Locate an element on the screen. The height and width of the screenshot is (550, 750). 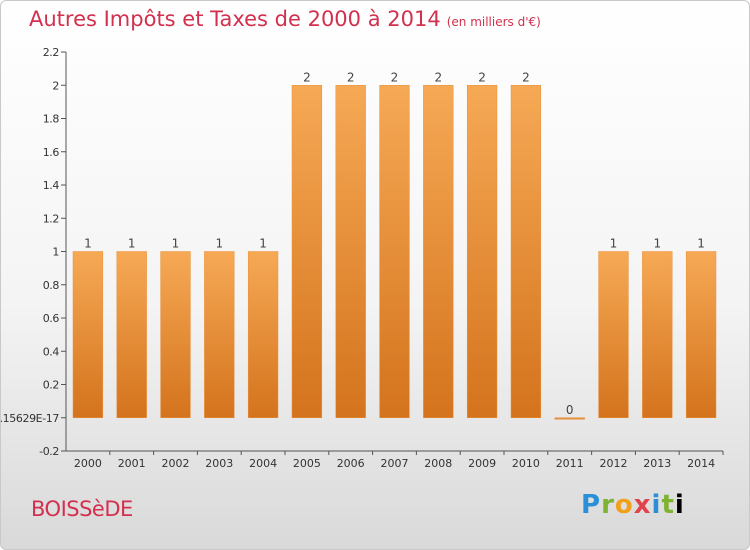
bar-2006 is located at coordinates (350, 251).